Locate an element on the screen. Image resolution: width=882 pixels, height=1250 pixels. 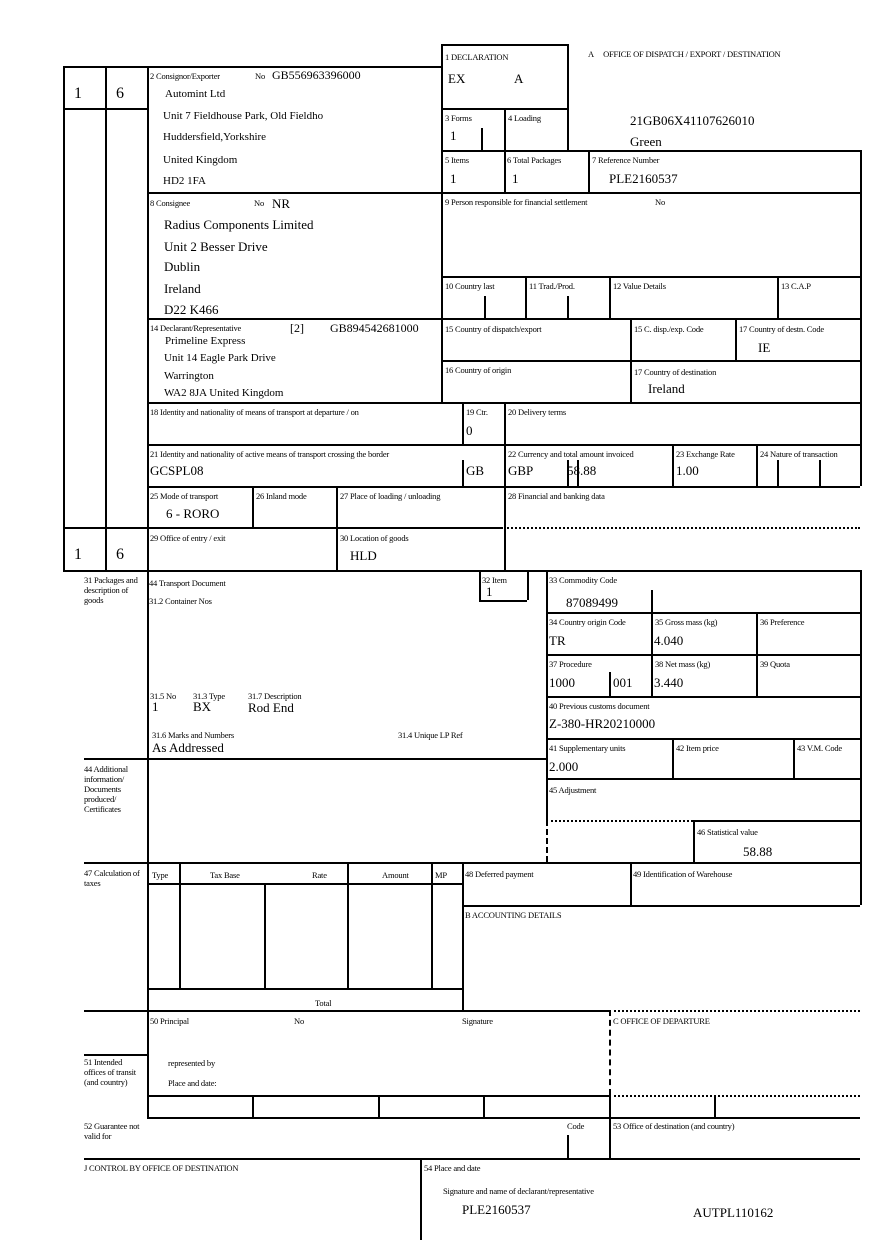
consignee-line: D22 K466 is located at coordinates (191, 309).